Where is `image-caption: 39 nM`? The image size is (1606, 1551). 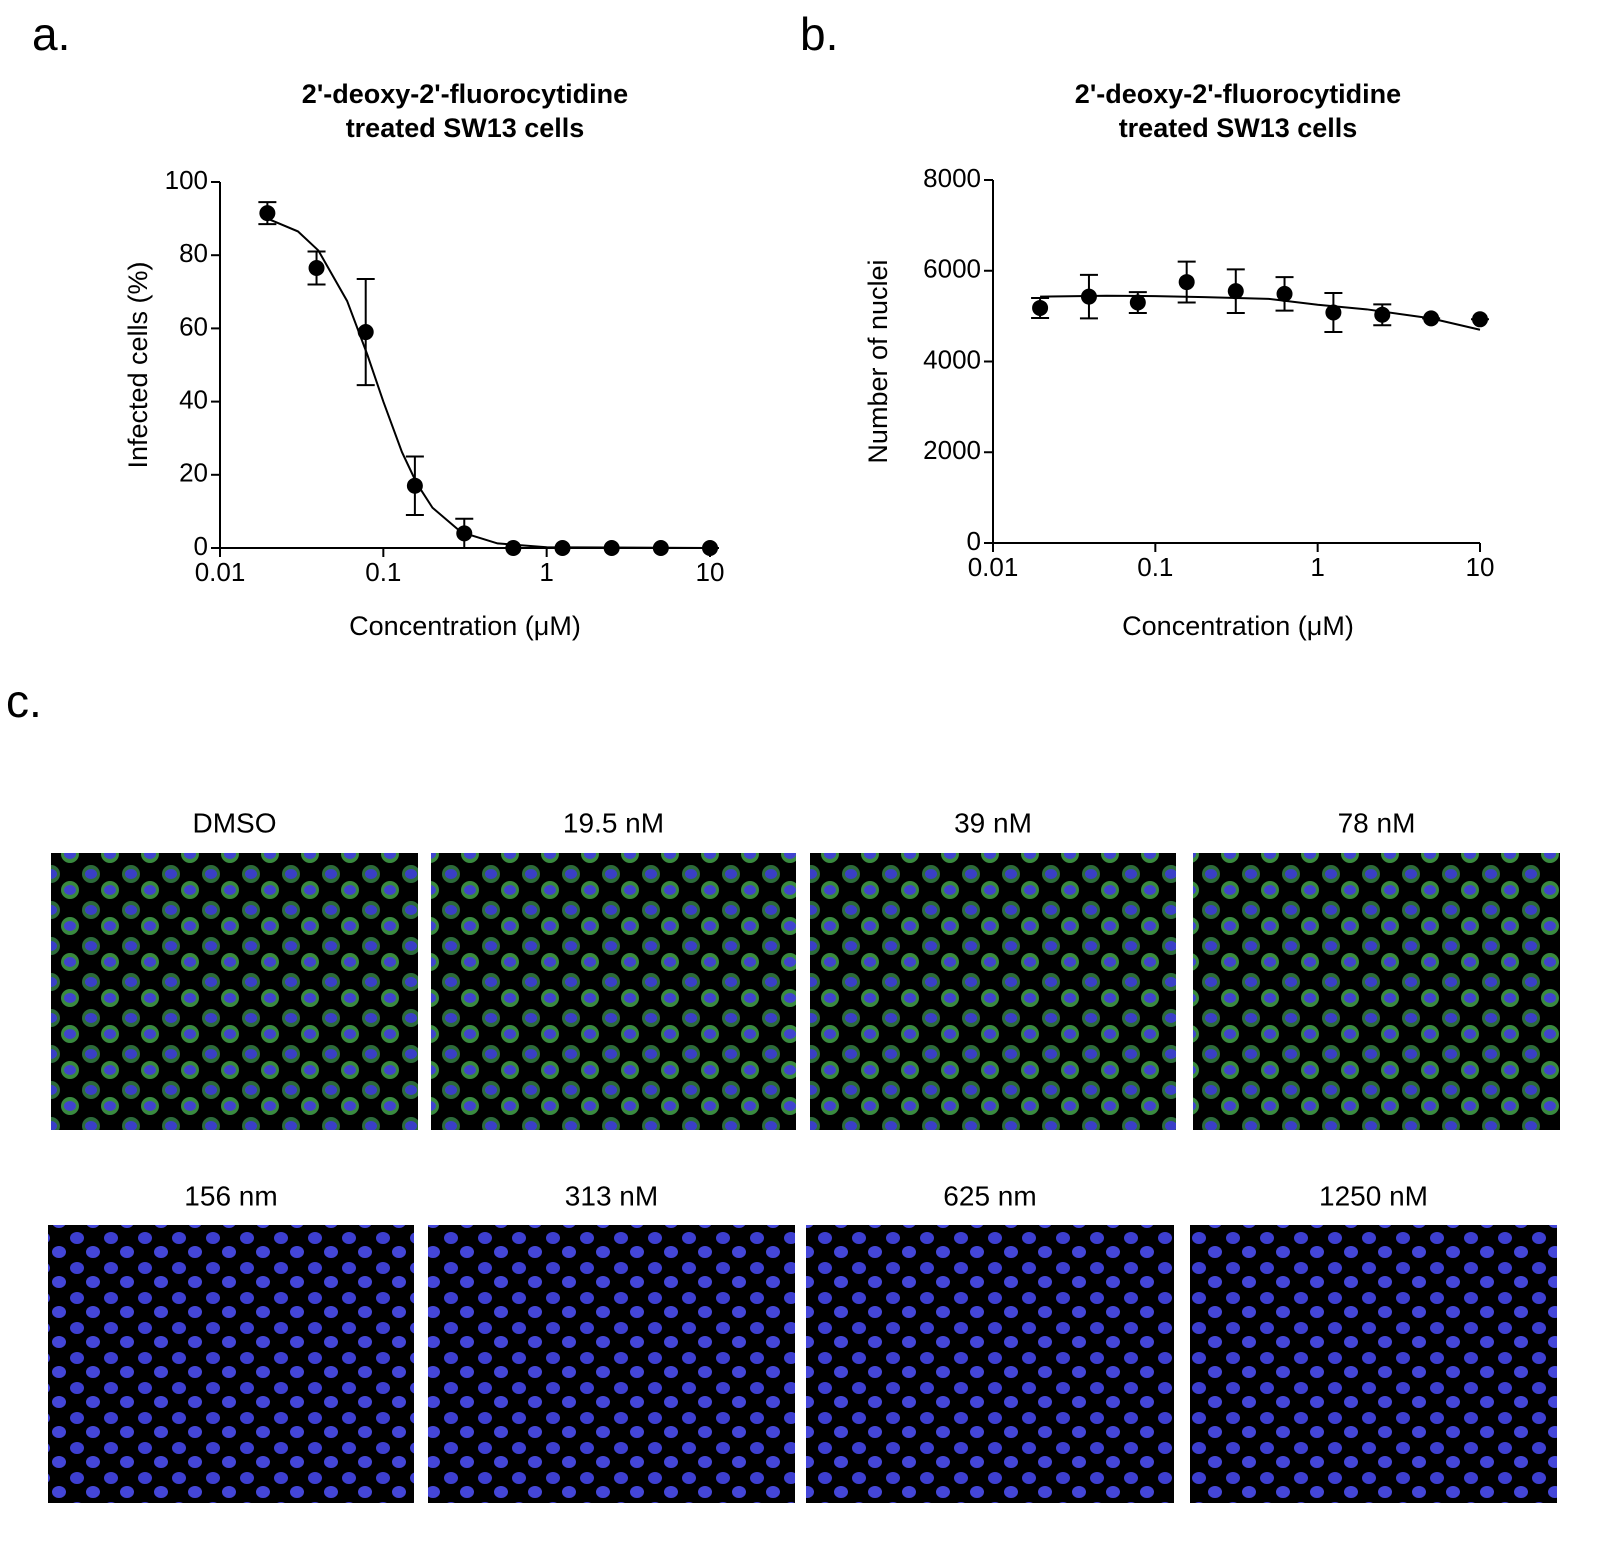
image-caption: 39 nM is located at coordinates (993, 822).